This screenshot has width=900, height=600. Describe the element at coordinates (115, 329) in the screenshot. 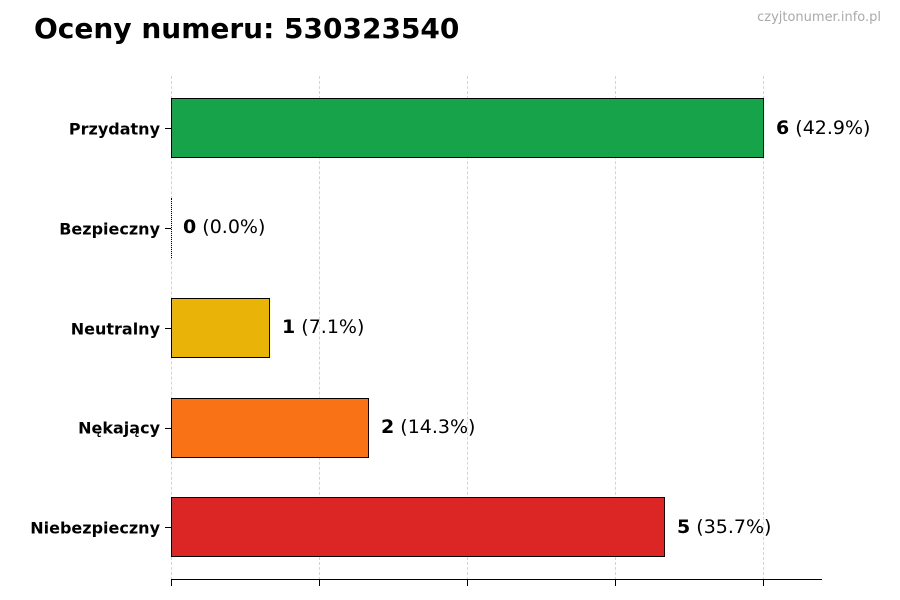

I see `y-label-neutralny: Neutralny` at that location.